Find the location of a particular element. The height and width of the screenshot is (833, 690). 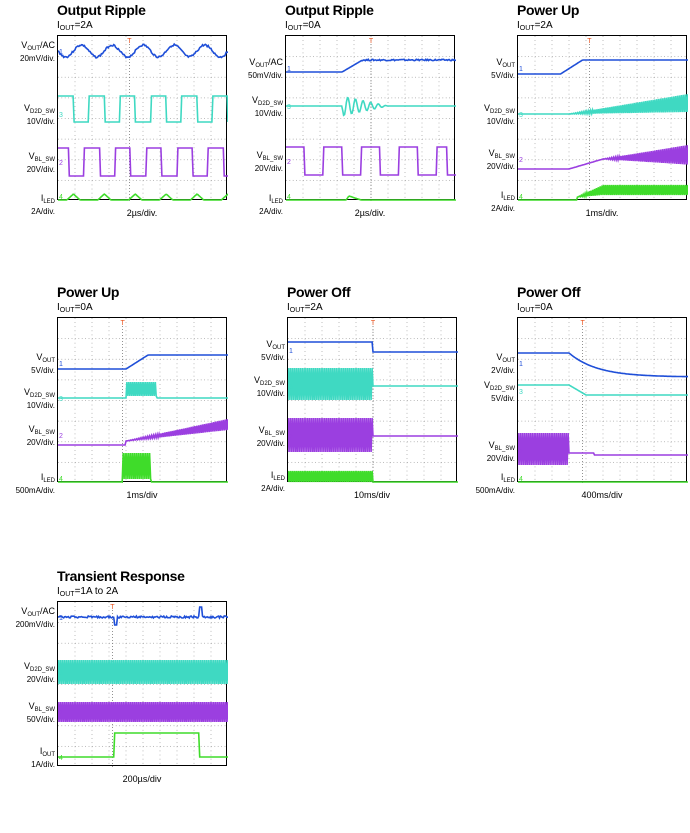

channel-scale: 10V/div. is located at coordinates (39, 121).